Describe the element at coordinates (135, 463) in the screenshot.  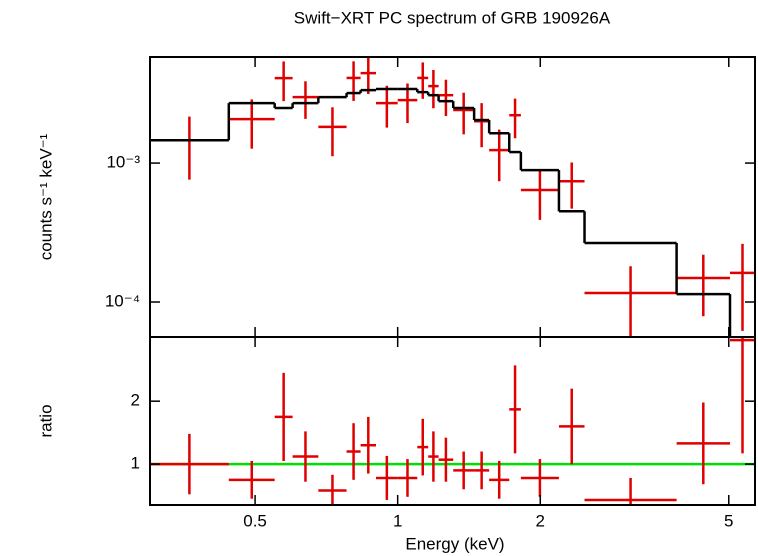
I see `y-tick-label: 1` at that location.